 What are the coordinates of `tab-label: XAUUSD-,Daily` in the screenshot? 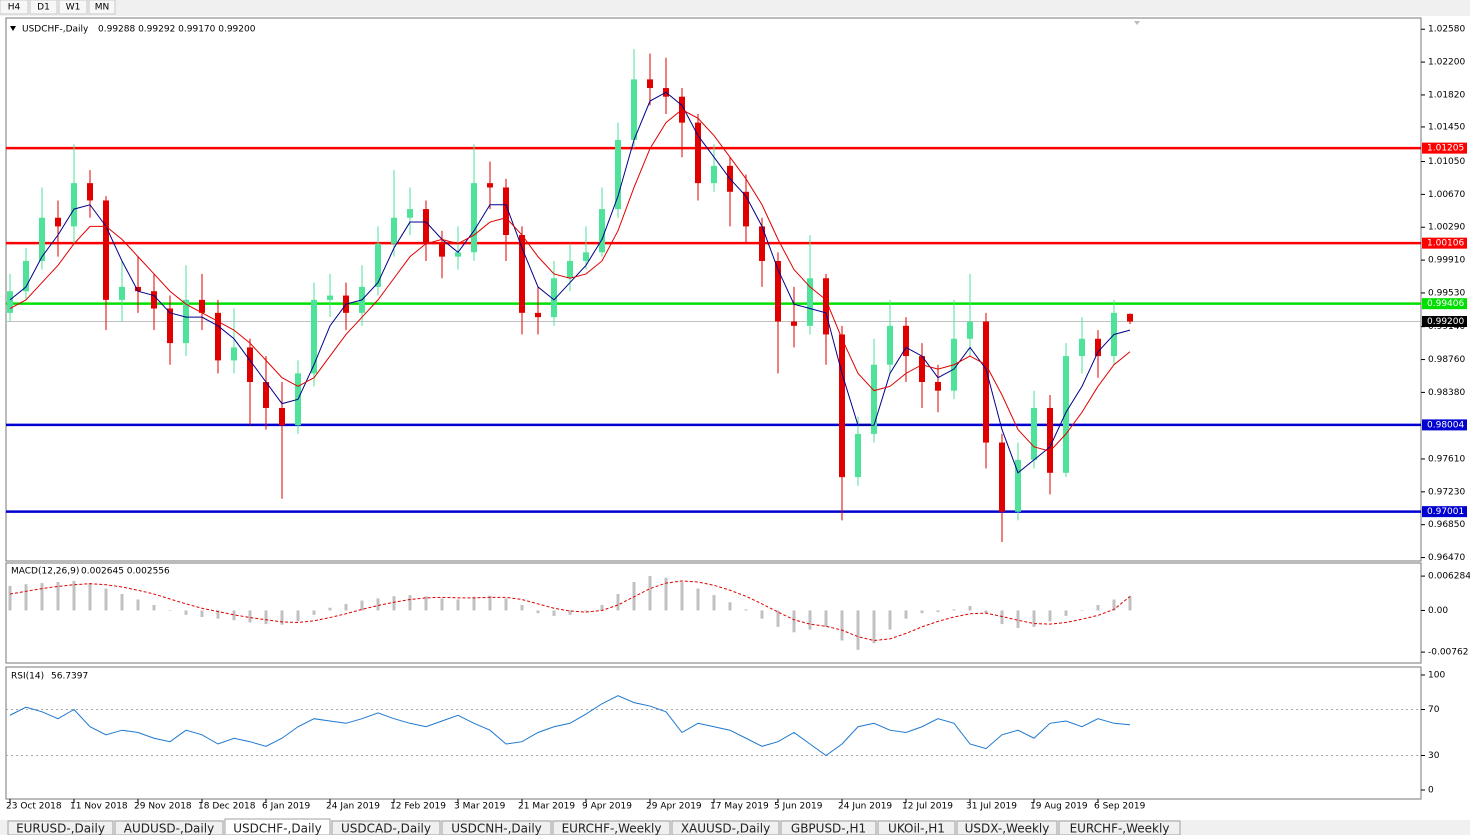 It's located at (725, 828).